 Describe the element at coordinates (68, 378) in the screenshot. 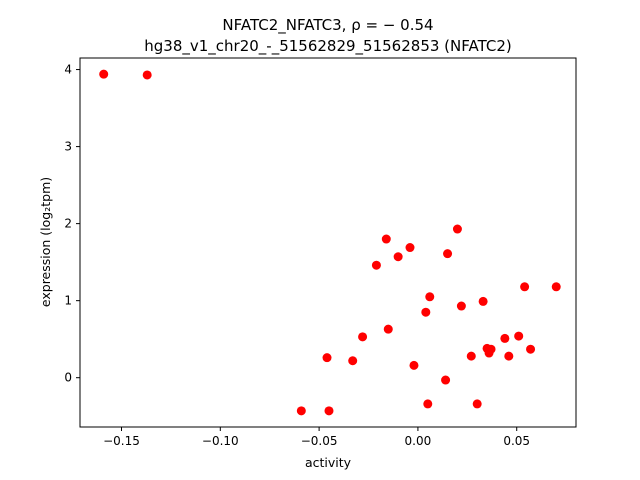

I see `y-tick-label: 0` at that location.